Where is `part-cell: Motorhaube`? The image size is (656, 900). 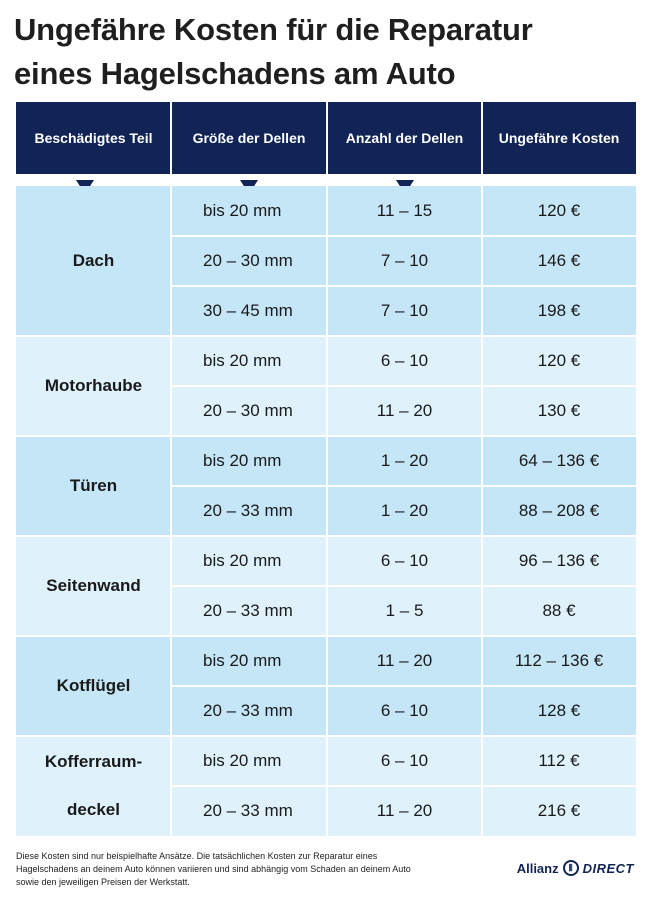 part-cell: Motorhaube is located at coordinates (93, 386).